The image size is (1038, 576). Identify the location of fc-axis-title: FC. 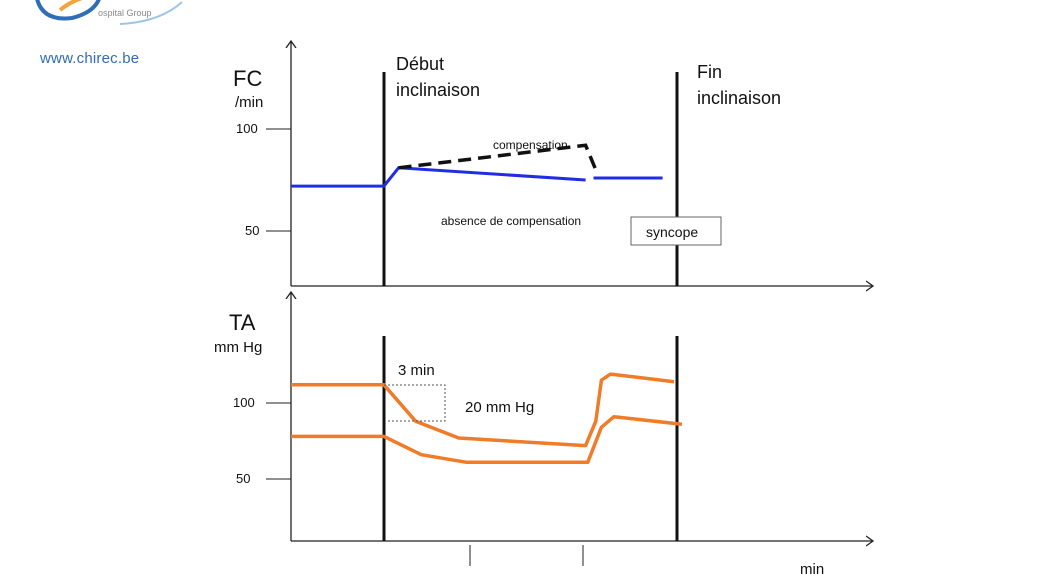
(247, 78).